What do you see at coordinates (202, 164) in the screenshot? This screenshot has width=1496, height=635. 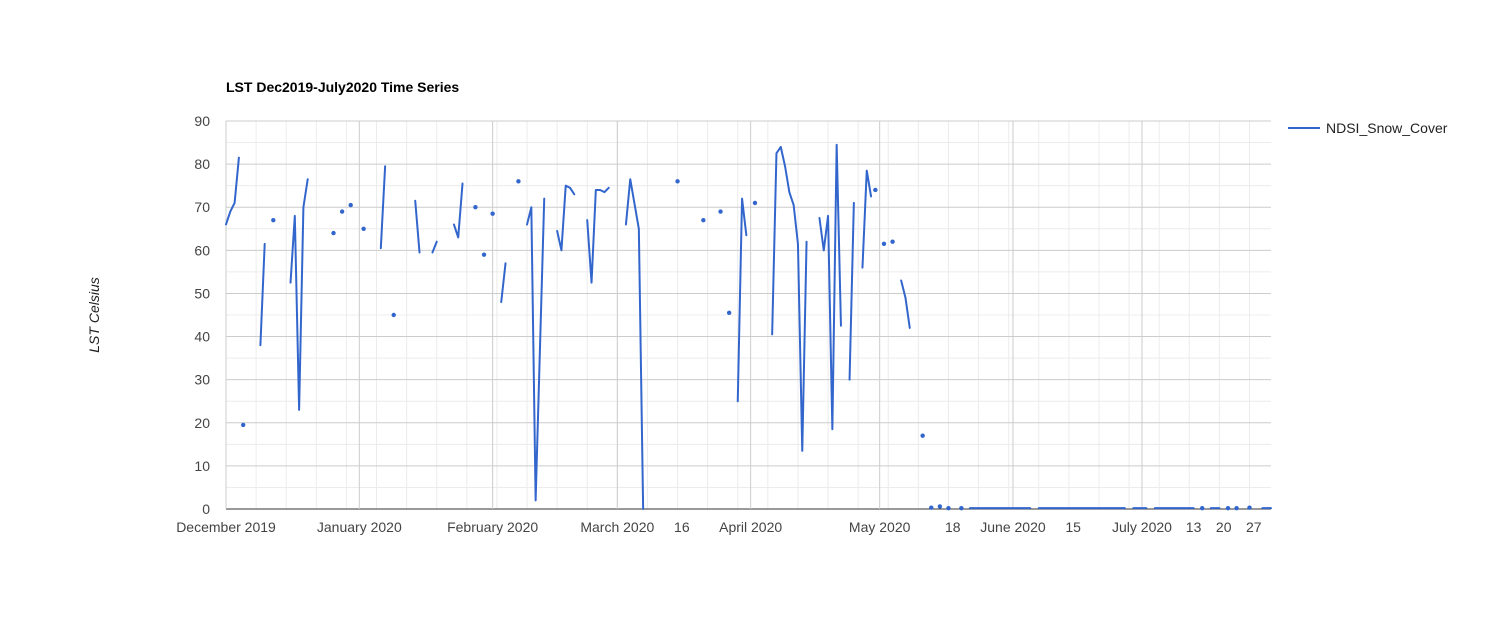 I see `y-tick-label: 80` at bounding box center [202, 164].